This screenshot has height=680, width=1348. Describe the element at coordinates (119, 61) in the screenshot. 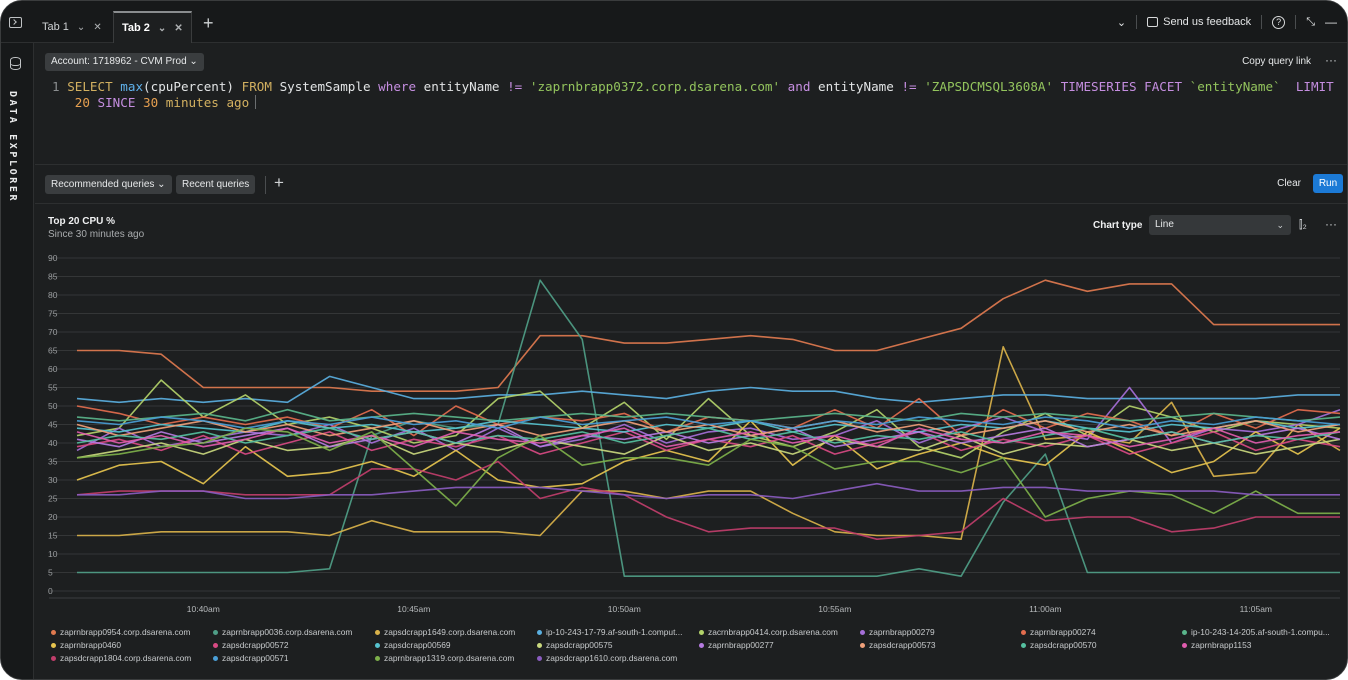

I see `account-label: Account: 1718962 - CVM Prod` at that location.